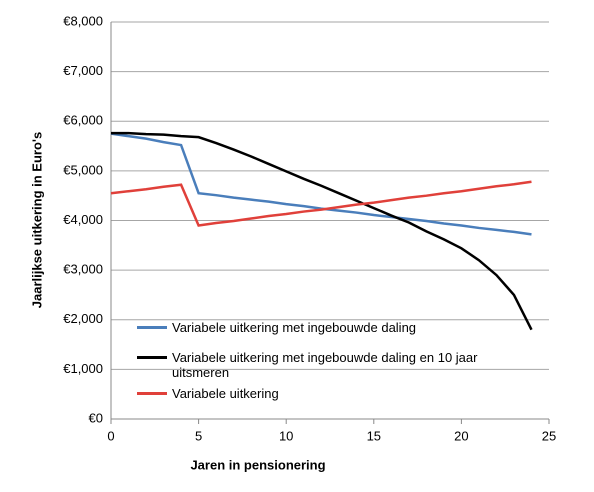 The width and height of the screenshot is (594, 492). I want to click on y-tick-label: €6,000, so click(83, 120).